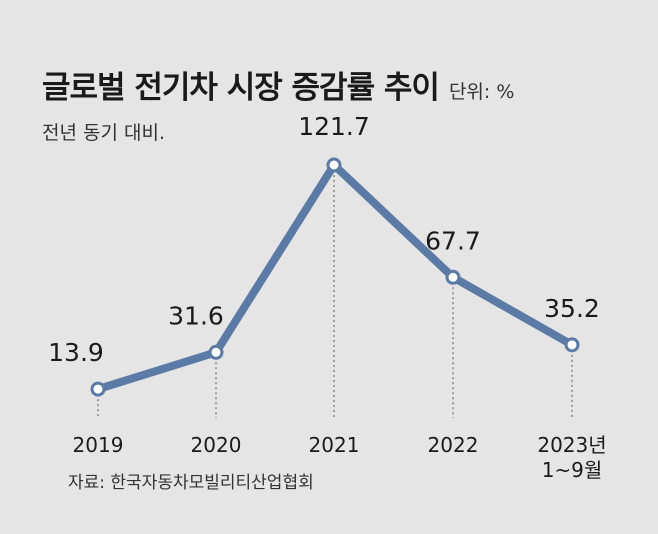 This screenshot has width=658, height=534. What do you see at coordinates (98, 445) in the screenshot?
I see `x-tick-label-0: 2019` at bounding box center [98, 445].